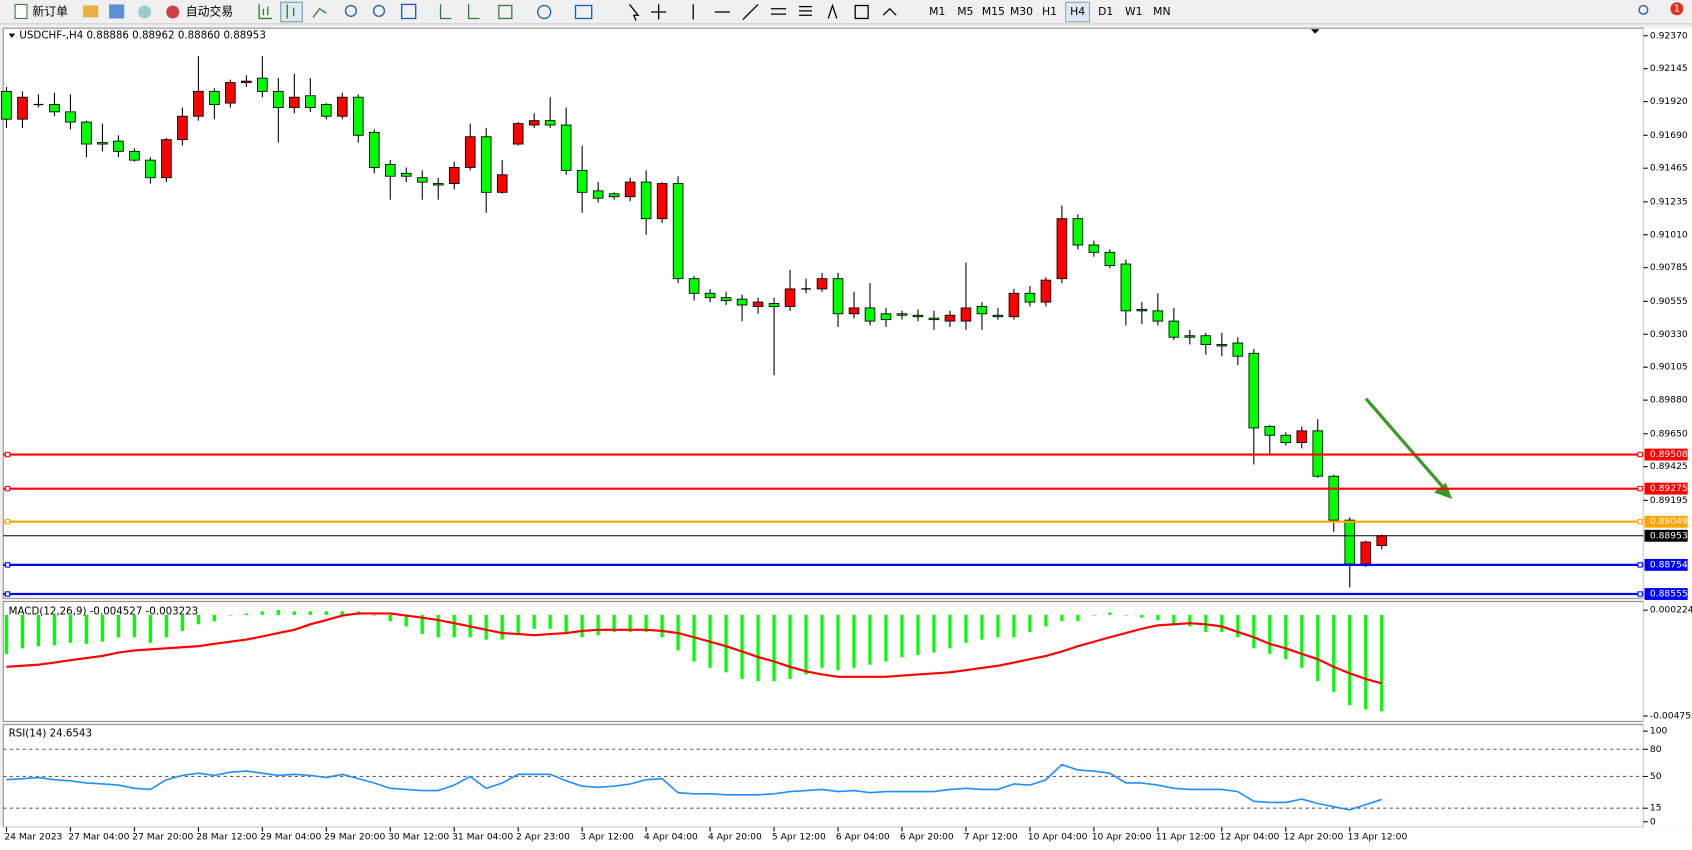  I want to click on symbol-menu-arrow, so click(12, 35).